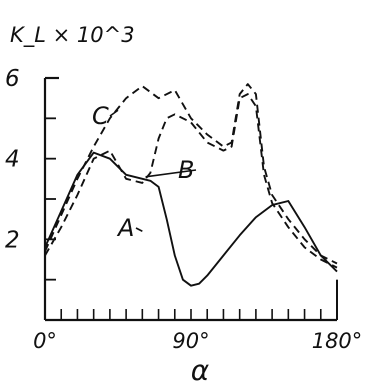  Describe the element at coordinates (171, 173) in the screenshot. I see `leader-line-b` at that location.